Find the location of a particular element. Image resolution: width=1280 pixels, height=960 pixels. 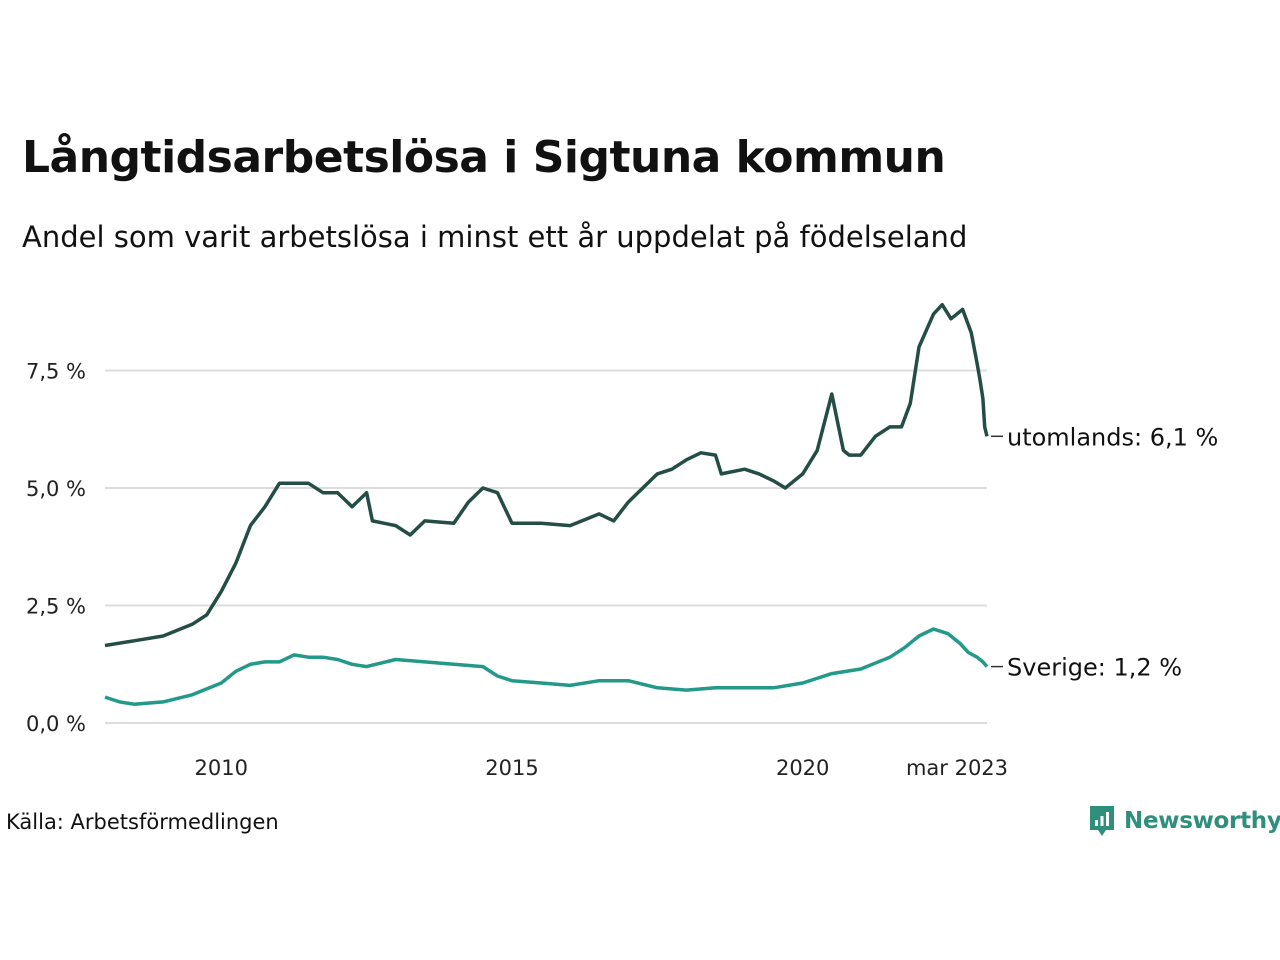

y-tick-label: 7,5 % is located at coordinates (56, 372).